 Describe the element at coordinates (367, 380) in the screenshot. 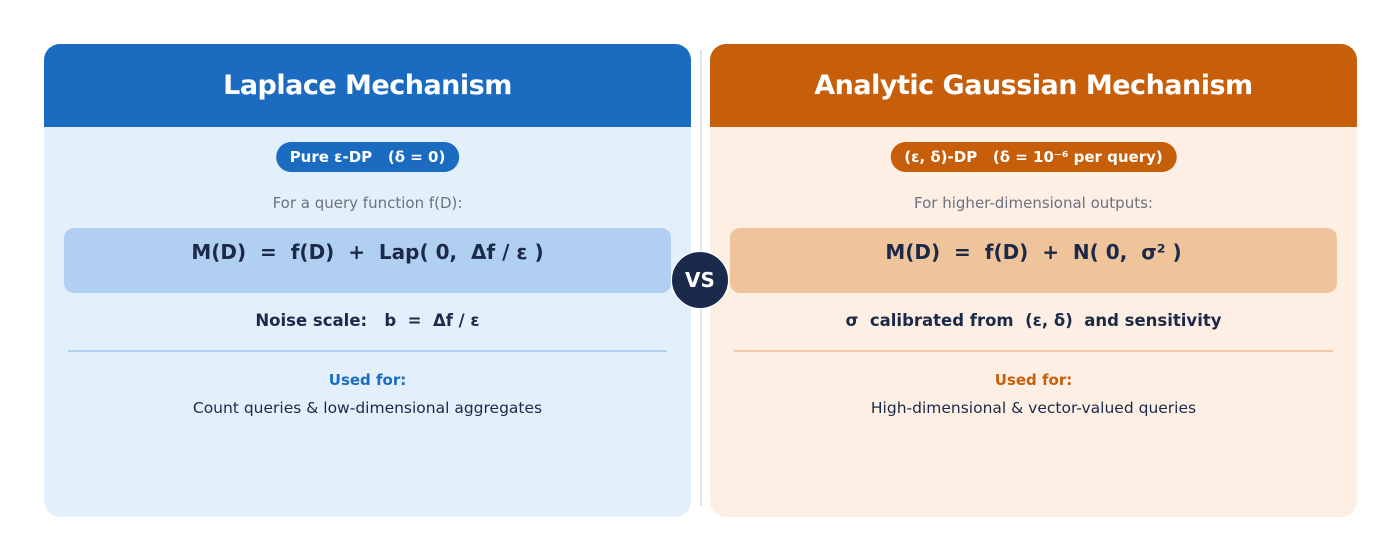

I see `laplace-used-label: Used for:` at that location.